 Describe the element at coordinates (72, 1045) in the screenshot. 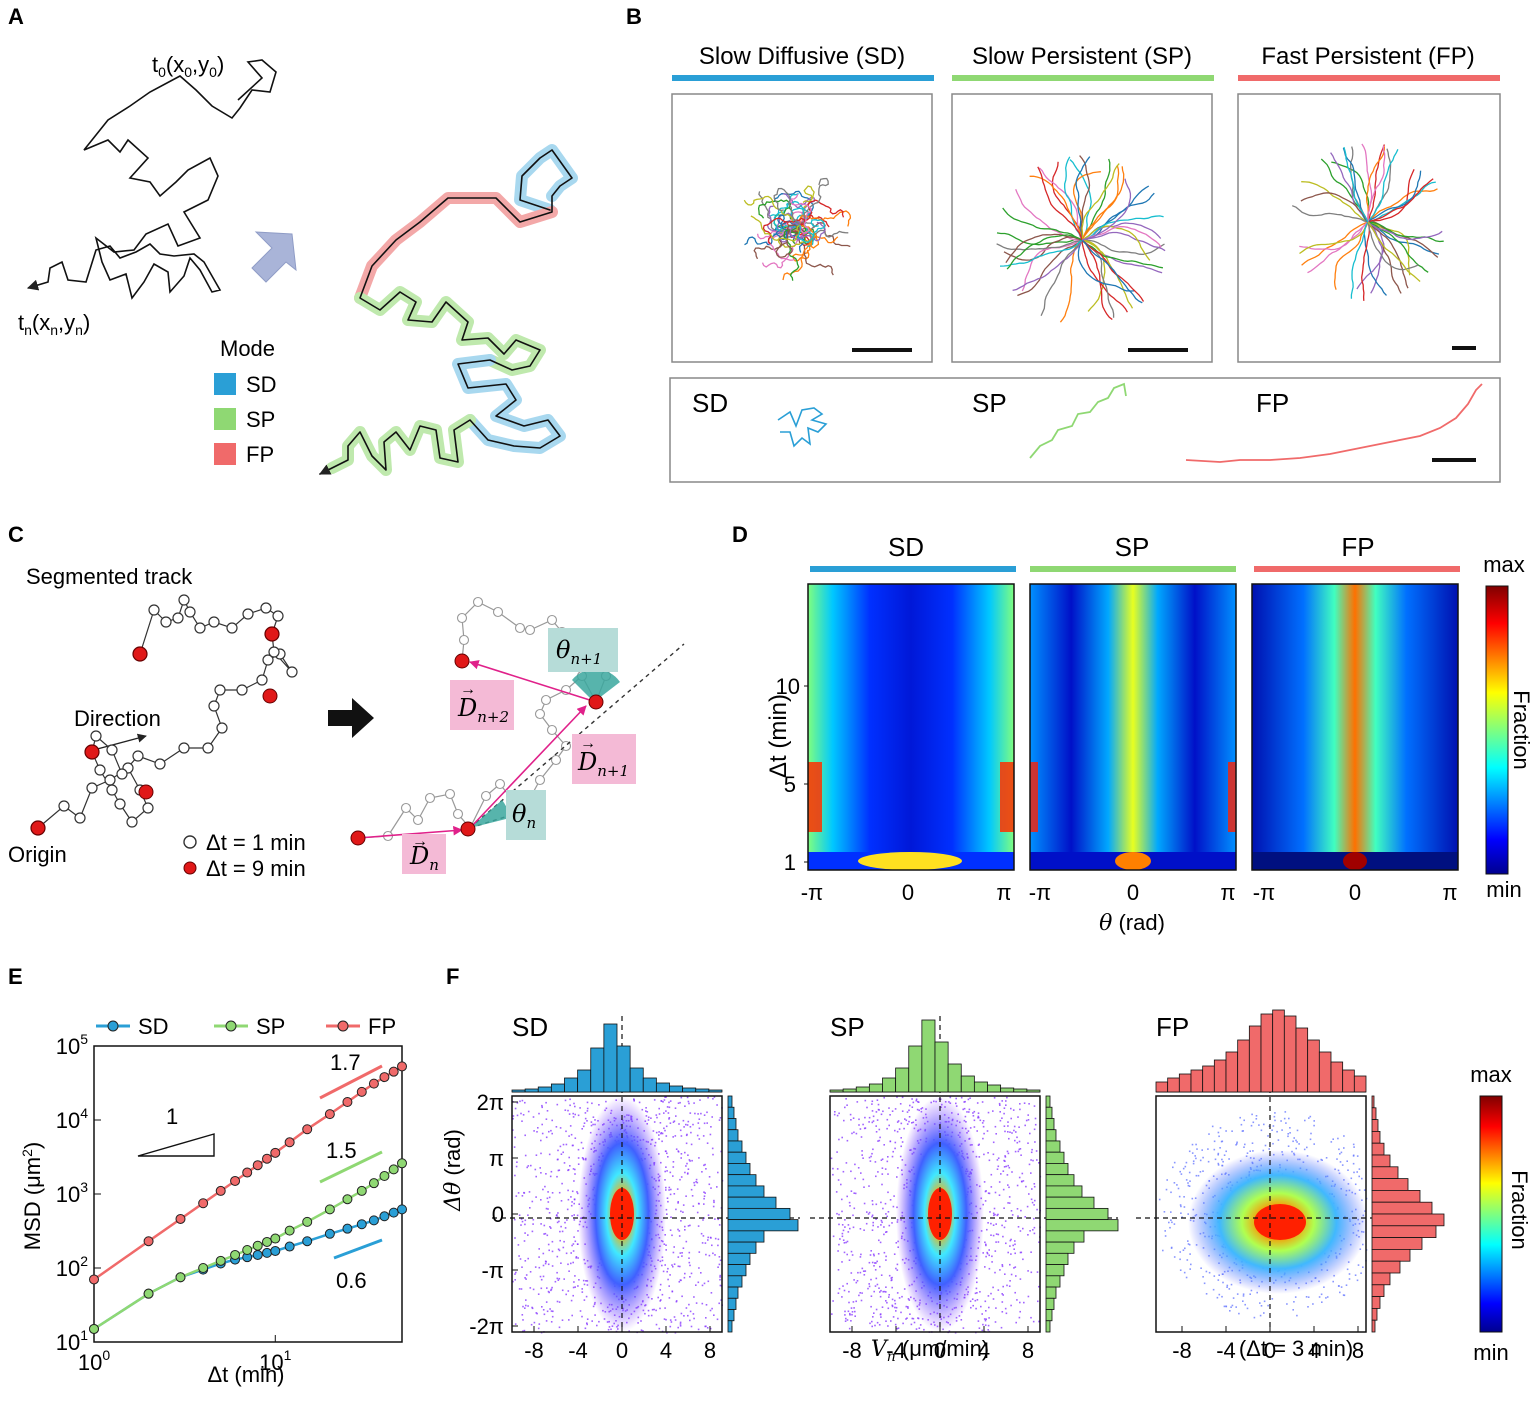

I see `e-ytick-label: 105` at that location.